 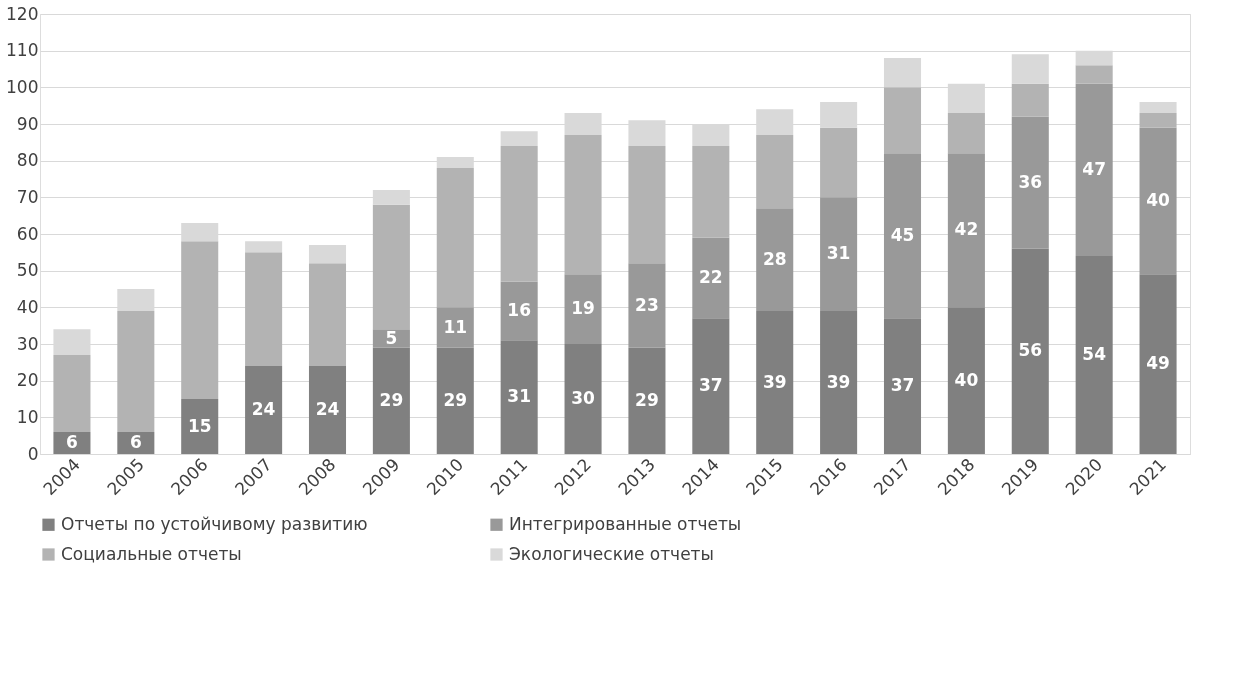 I want to click on data-label: 54, so click(x=1094, y=354).